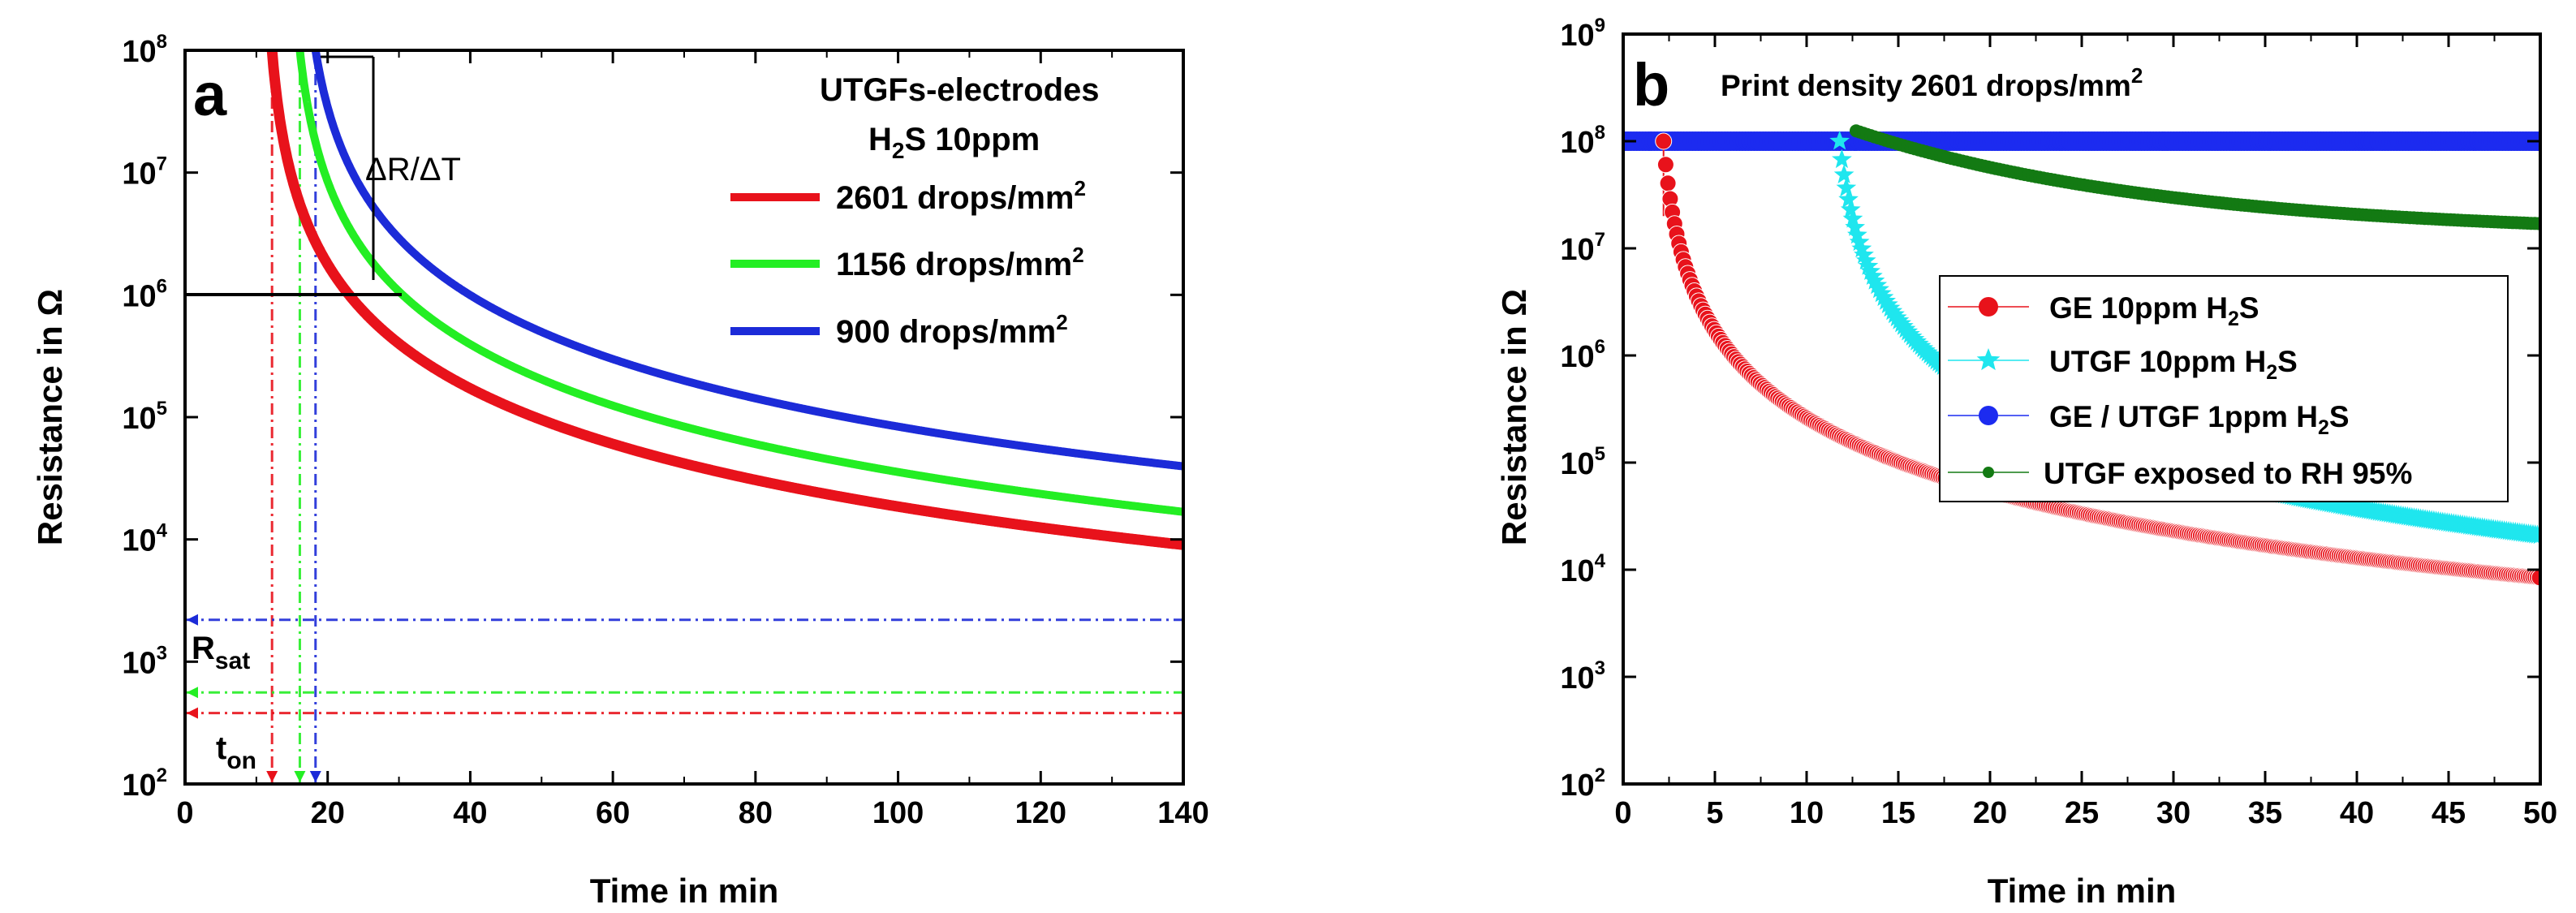 The width and height of the screenshot is (2576, 913). What do you see at coordinates (1040, 813) in the screenshot?
I see `x-tick-label: 120` at bounding box center [1040, 813].